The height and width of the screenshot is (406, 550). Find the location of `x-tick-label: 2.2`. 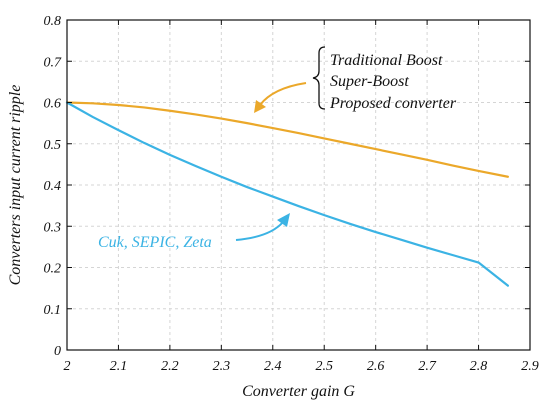

x-tick-label: 2.2 is located at coordinates (170, 366).